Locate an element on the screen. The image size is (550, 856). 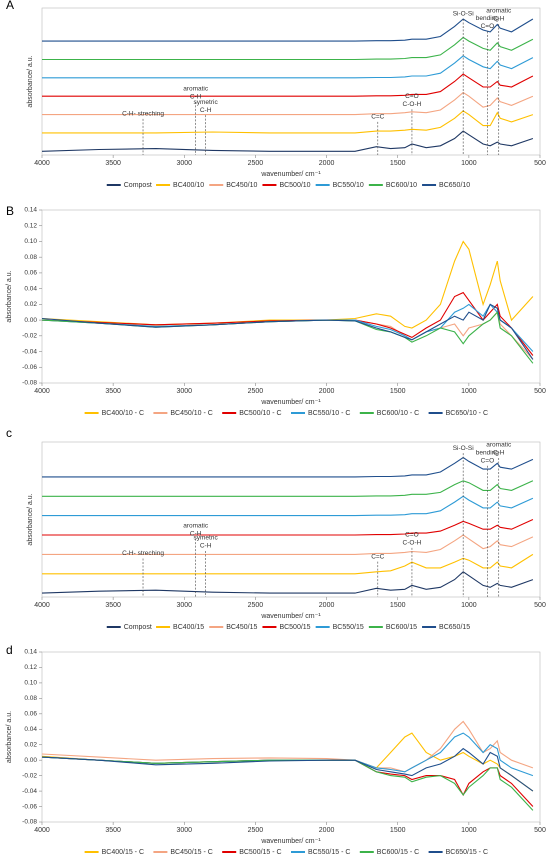
legend-label: BC650/10 is located at coordinates (454, 185).